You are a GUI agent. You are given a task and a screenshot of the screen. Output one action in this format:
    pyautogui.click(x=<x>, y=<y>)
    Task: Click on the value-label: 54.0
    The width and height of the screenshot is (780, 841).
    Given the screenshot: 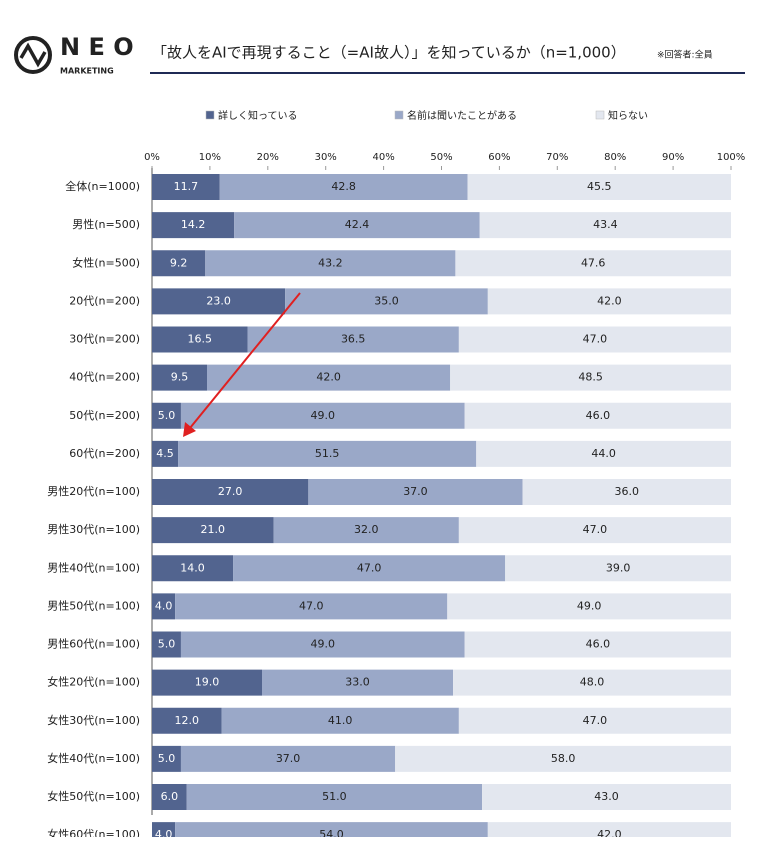 What is the action you would take?
    pyautogui.click(x=331, y=832)
    